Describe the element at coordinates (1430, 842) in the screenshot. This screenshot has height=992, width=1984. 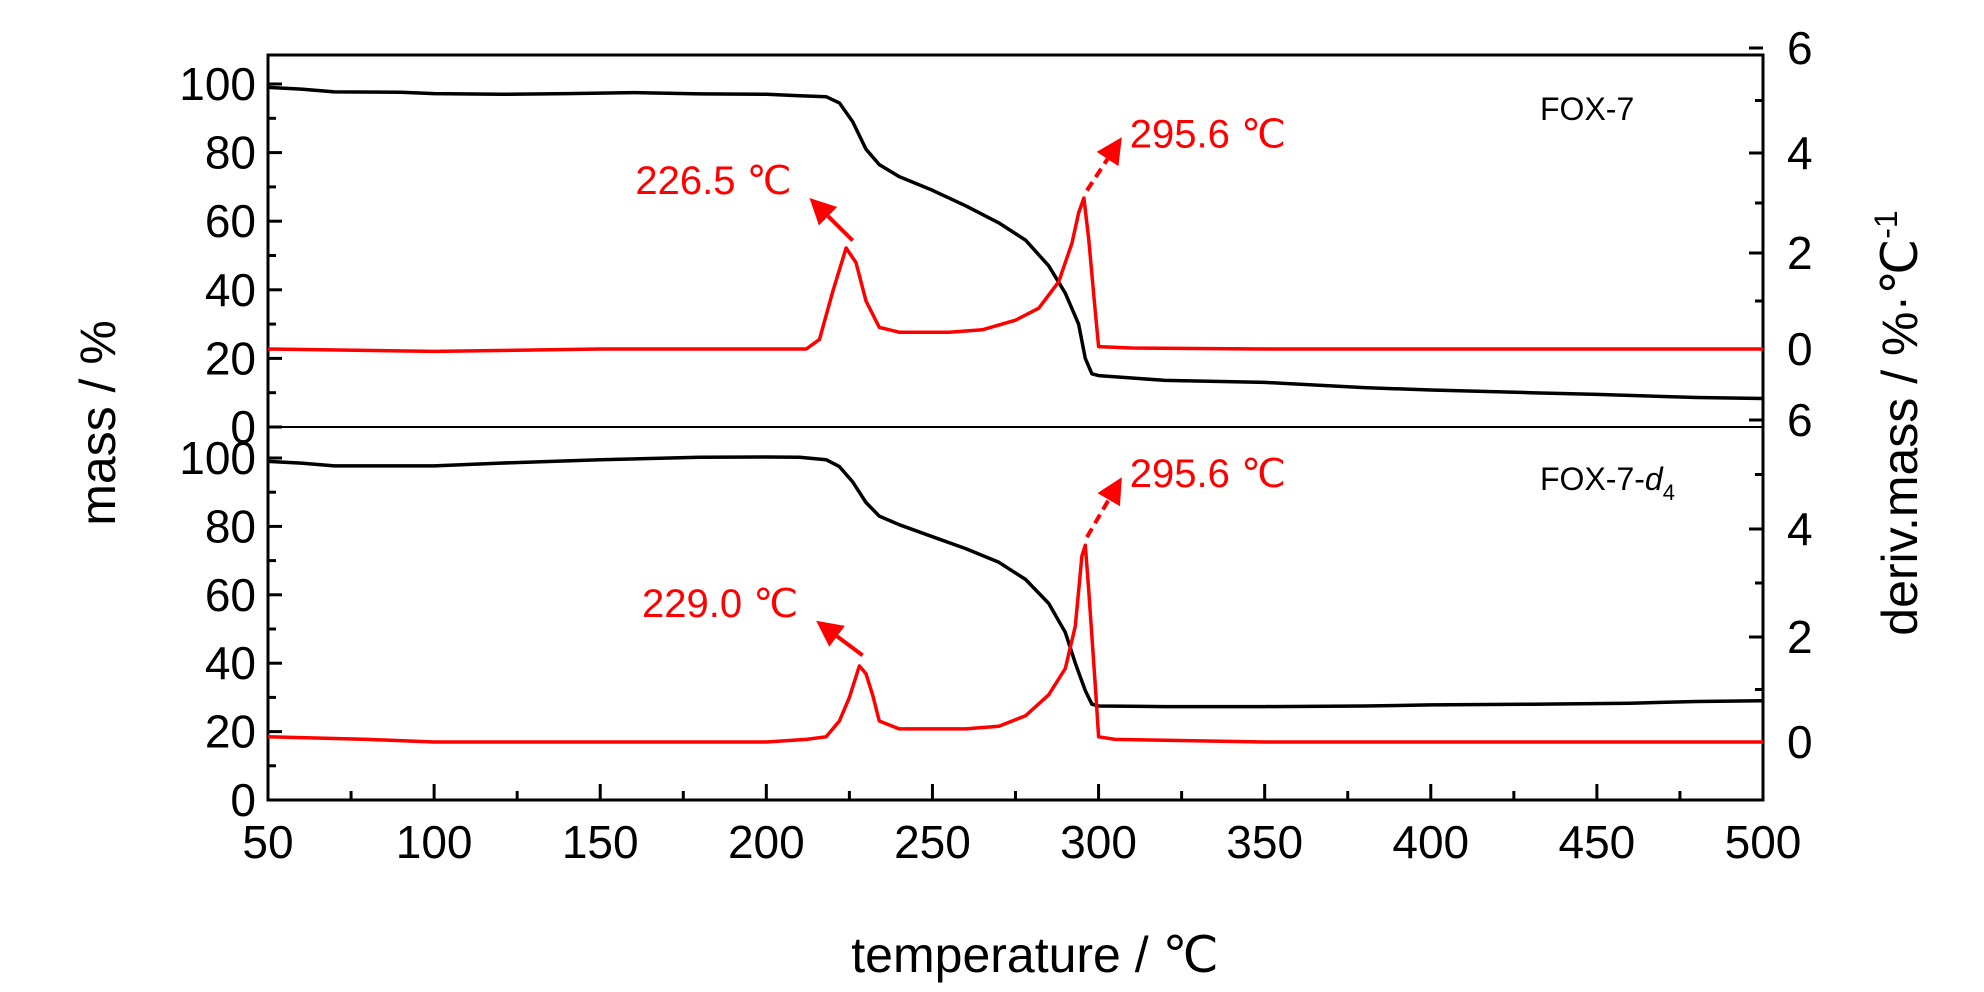
I see `x-tick-label: 400` at that location.